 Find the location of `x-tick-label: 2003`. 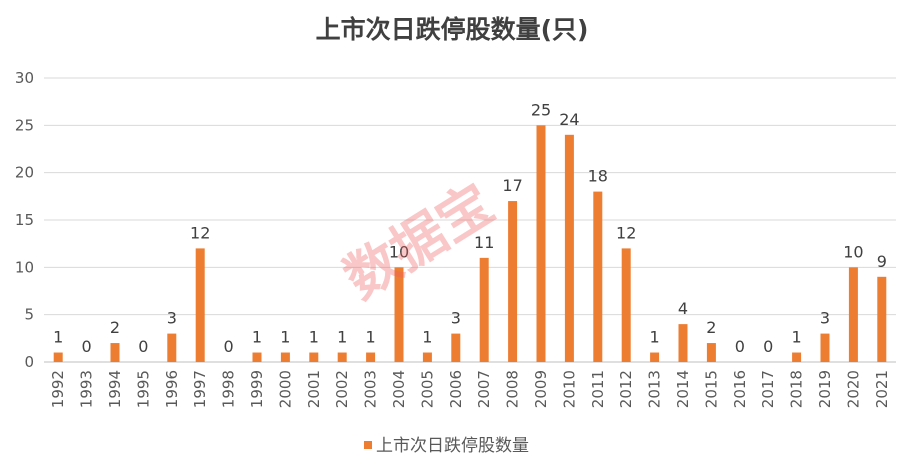

x-tick-label: 2003 is located at coordinates (371, 389).